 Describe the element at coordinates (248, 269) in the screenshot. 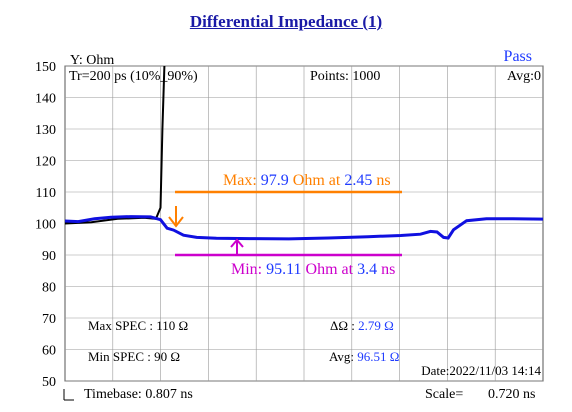

I see `min-prefix: Min:` at that location.